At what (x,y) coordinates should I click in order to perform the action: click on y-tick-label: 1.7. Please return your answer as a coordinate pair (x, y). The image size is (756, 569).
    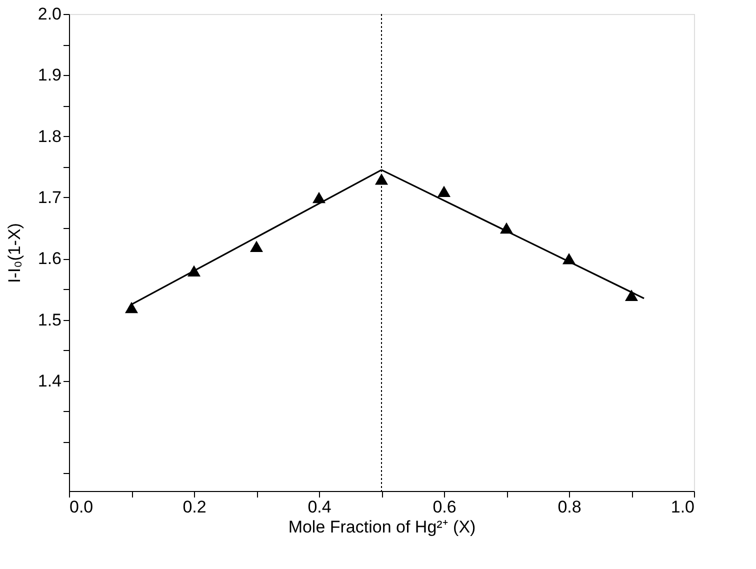
    Looking at the image, I should click on (50, 197).